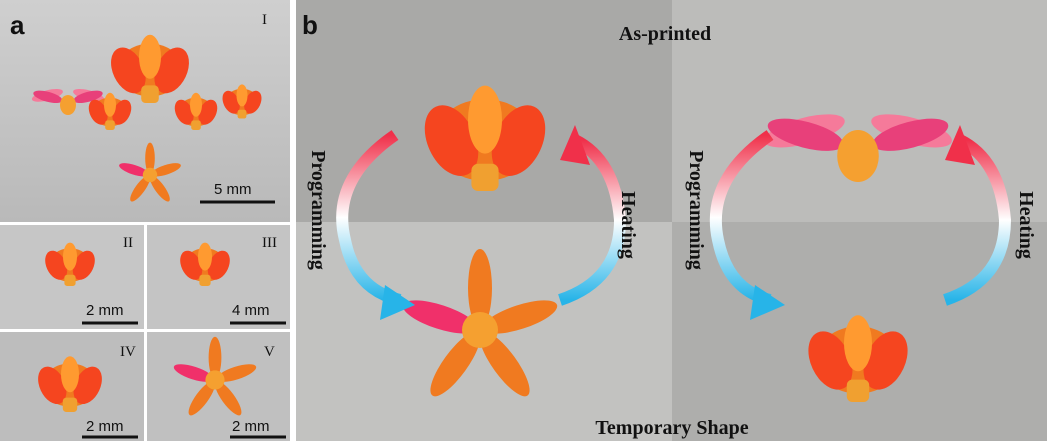  Describe the element at coordinates (269, 352) in the screenshot. I see `roman-label: V` at that location.